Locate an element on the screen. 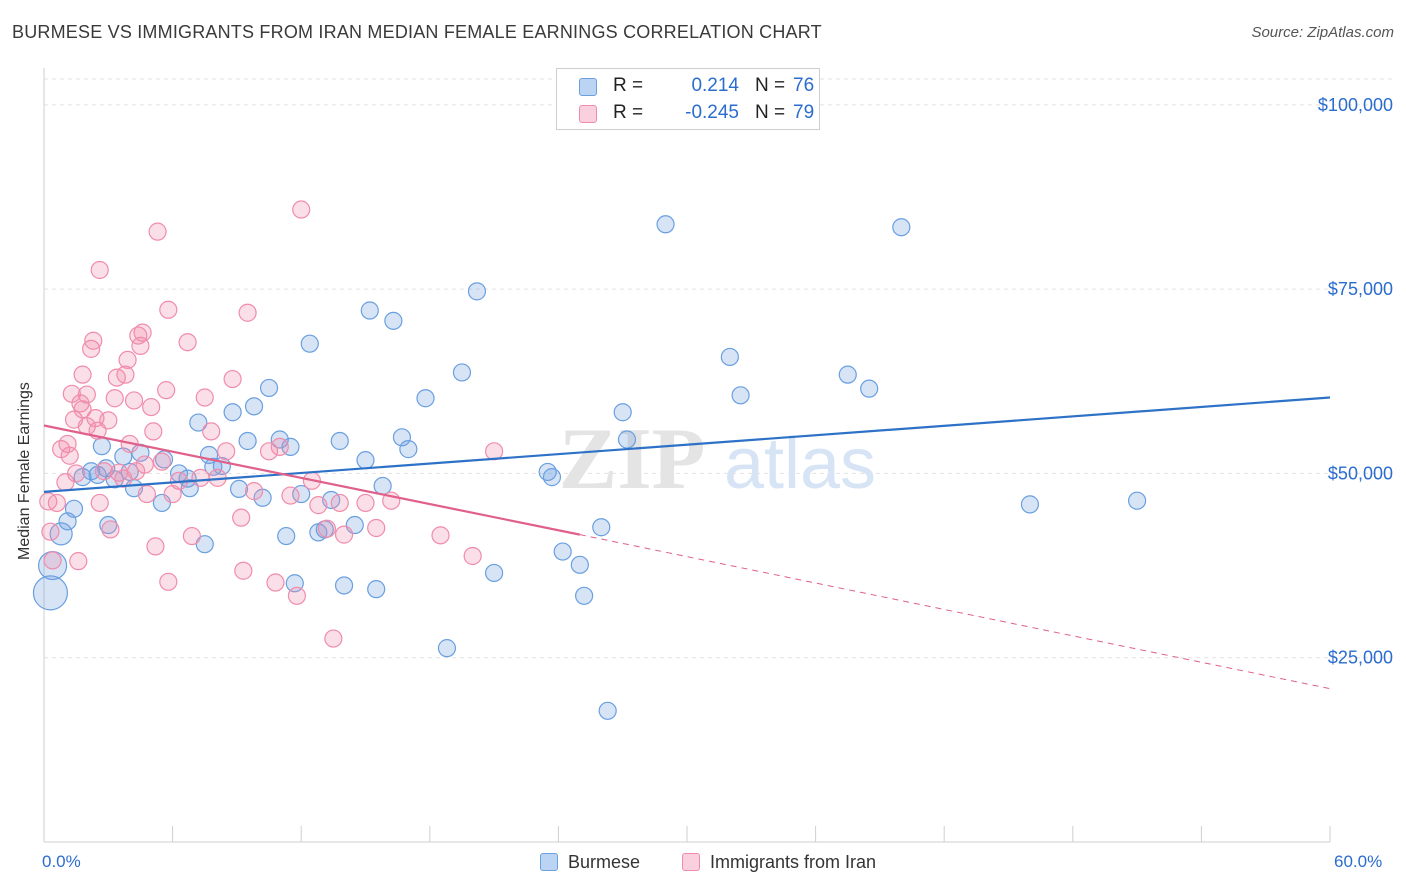 Image resolution: width=1406 pixels, height=892 pixels. n-value: 79 is located at coordinates (804, 112).